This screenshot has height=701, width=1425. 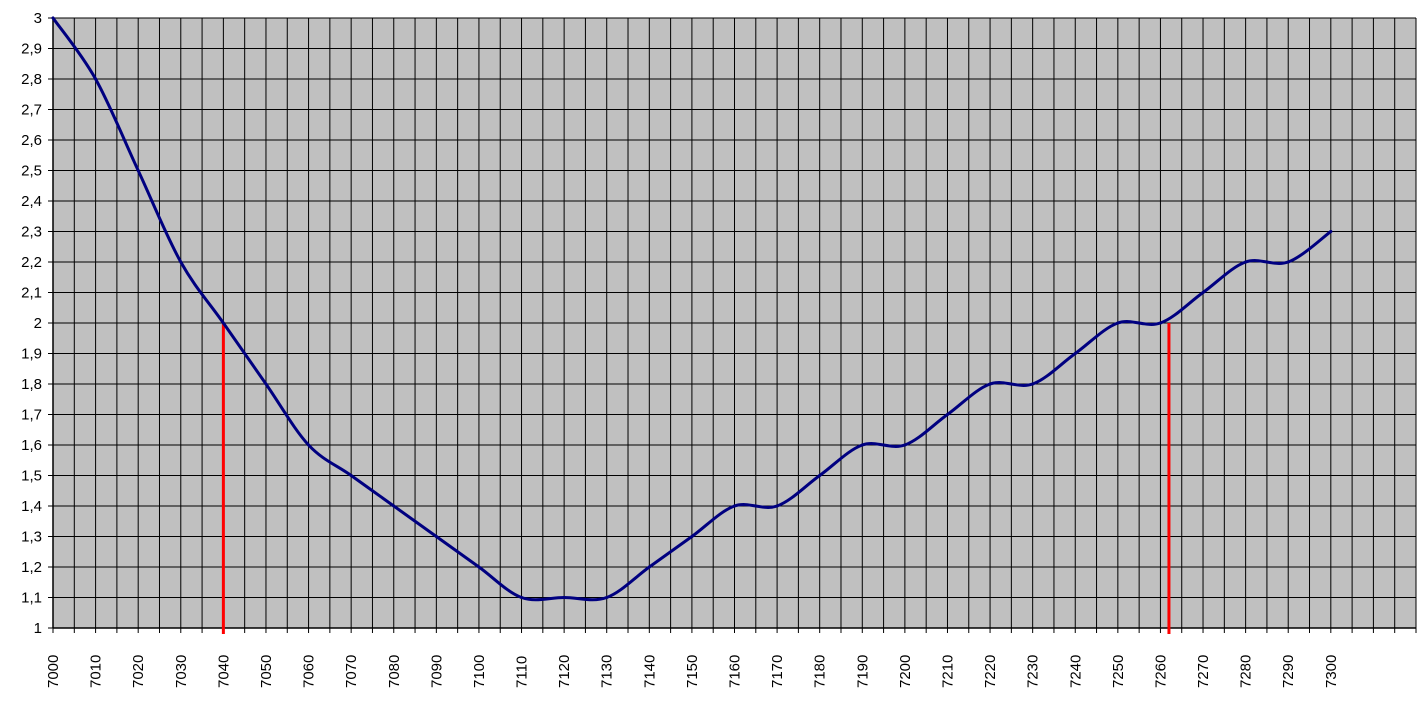 I want to click on x-tick-label: 7290, so click(x=1288, y=671).